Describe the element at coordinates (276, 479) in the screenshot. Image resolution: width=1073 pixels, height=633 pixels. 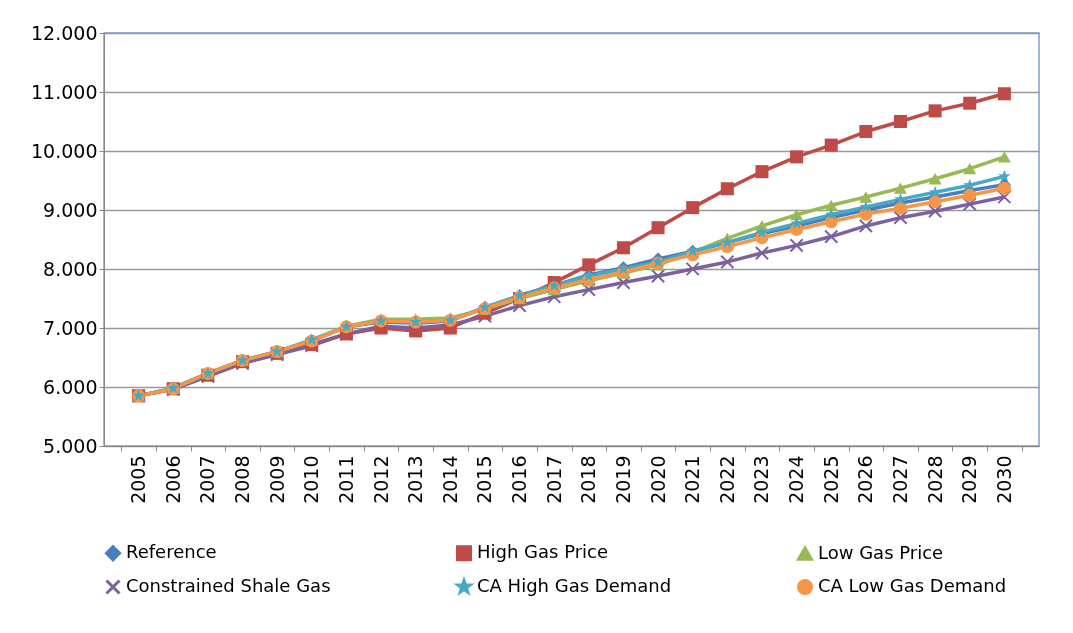
I see `x-tick-label: 2009` at that location.